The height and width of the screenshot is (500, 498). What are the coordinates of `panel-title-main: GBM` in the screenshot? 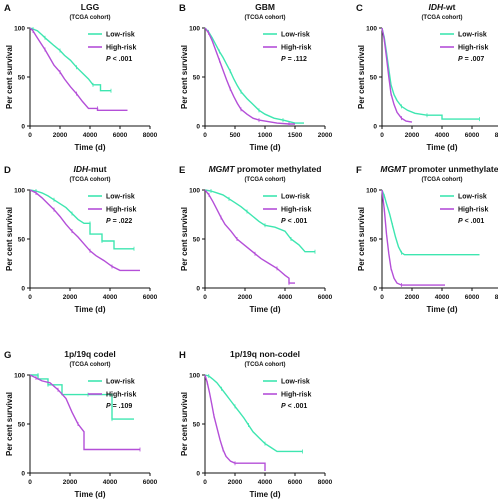 It's located at (265, 7).